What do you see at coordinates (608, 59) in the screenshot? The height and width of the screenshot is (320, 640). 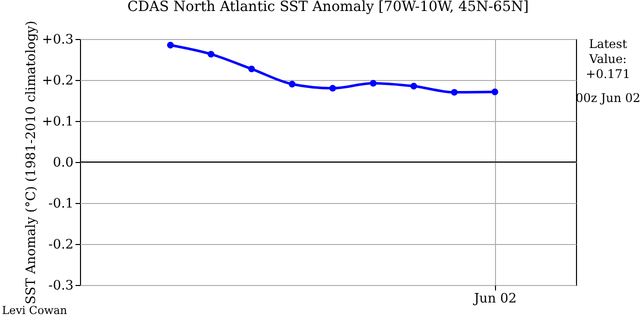 I see `text: Latest Value: +0.171` at bounding box center [608, 59].